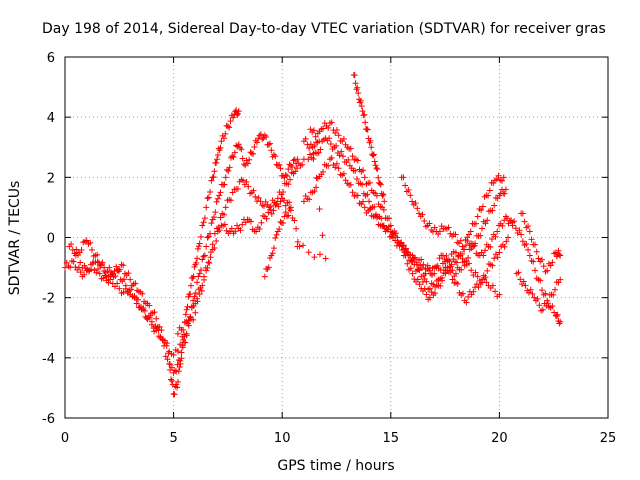 The width and height of the screenshot is (640, 480). Describe the element at coordinates (391, 438) in the screenshot. I see `x-tick-label: 15` at that location.